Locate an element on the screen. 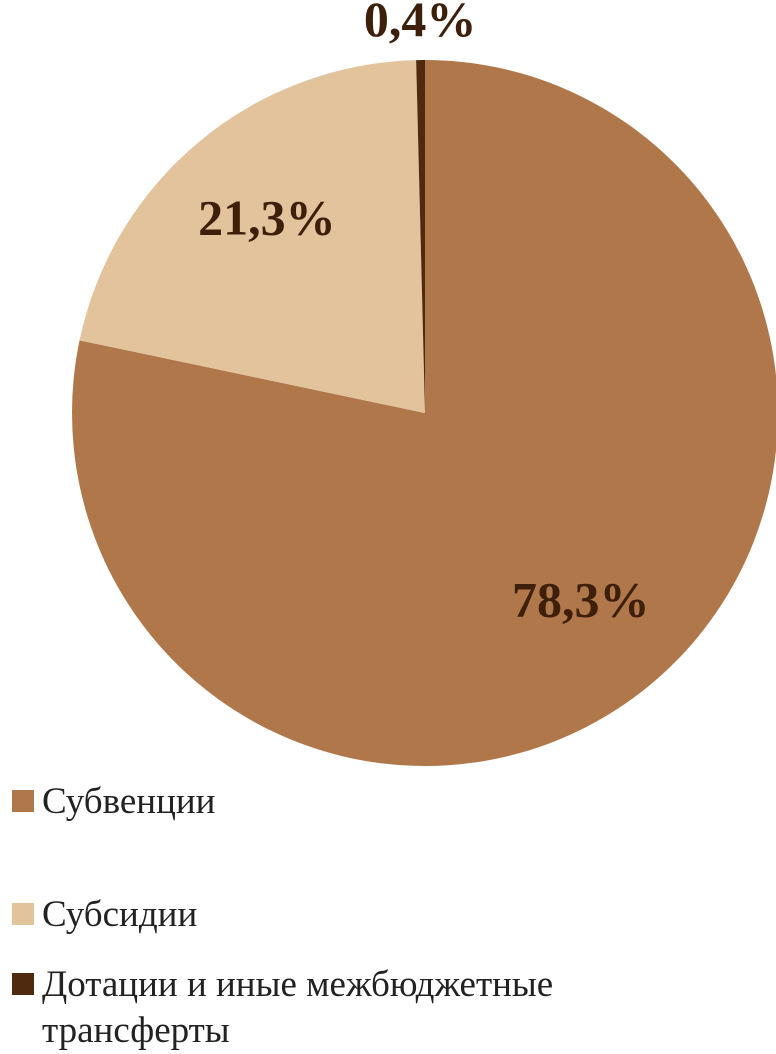  legend-item: Субсидии is located at coordinates (342, 915).